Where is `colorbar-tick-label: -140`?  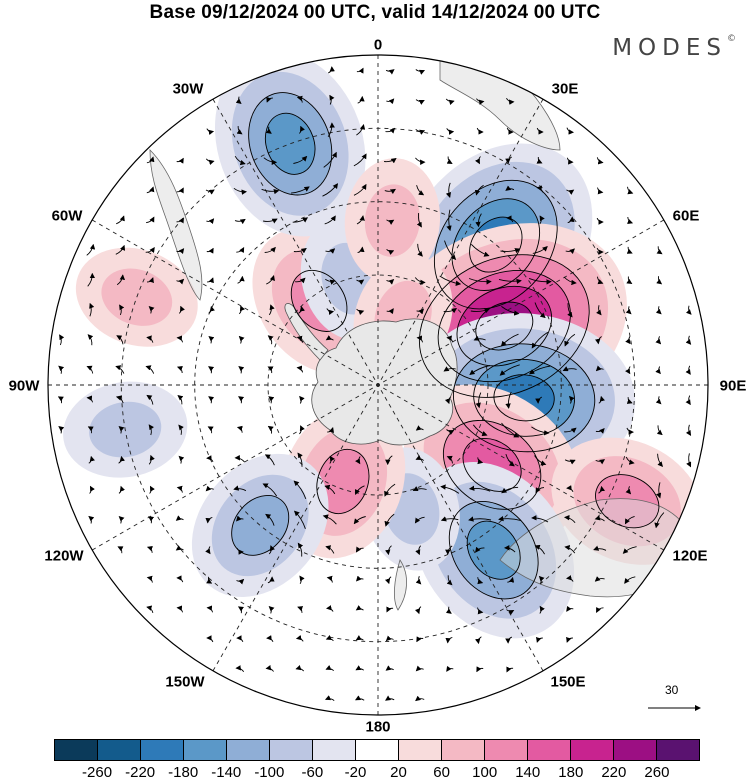
colorbar-tick-label: -140 is located at coordinates (226, 772).